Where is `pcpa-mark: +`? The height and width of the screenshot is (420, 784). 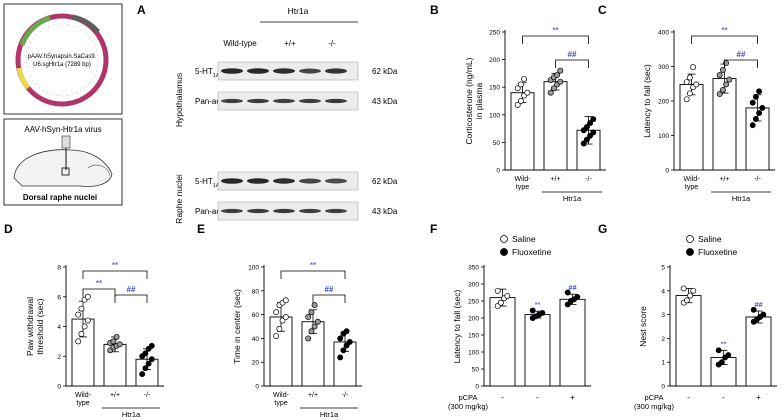 pcpa-mark: + is located at coordinates (758, 397).